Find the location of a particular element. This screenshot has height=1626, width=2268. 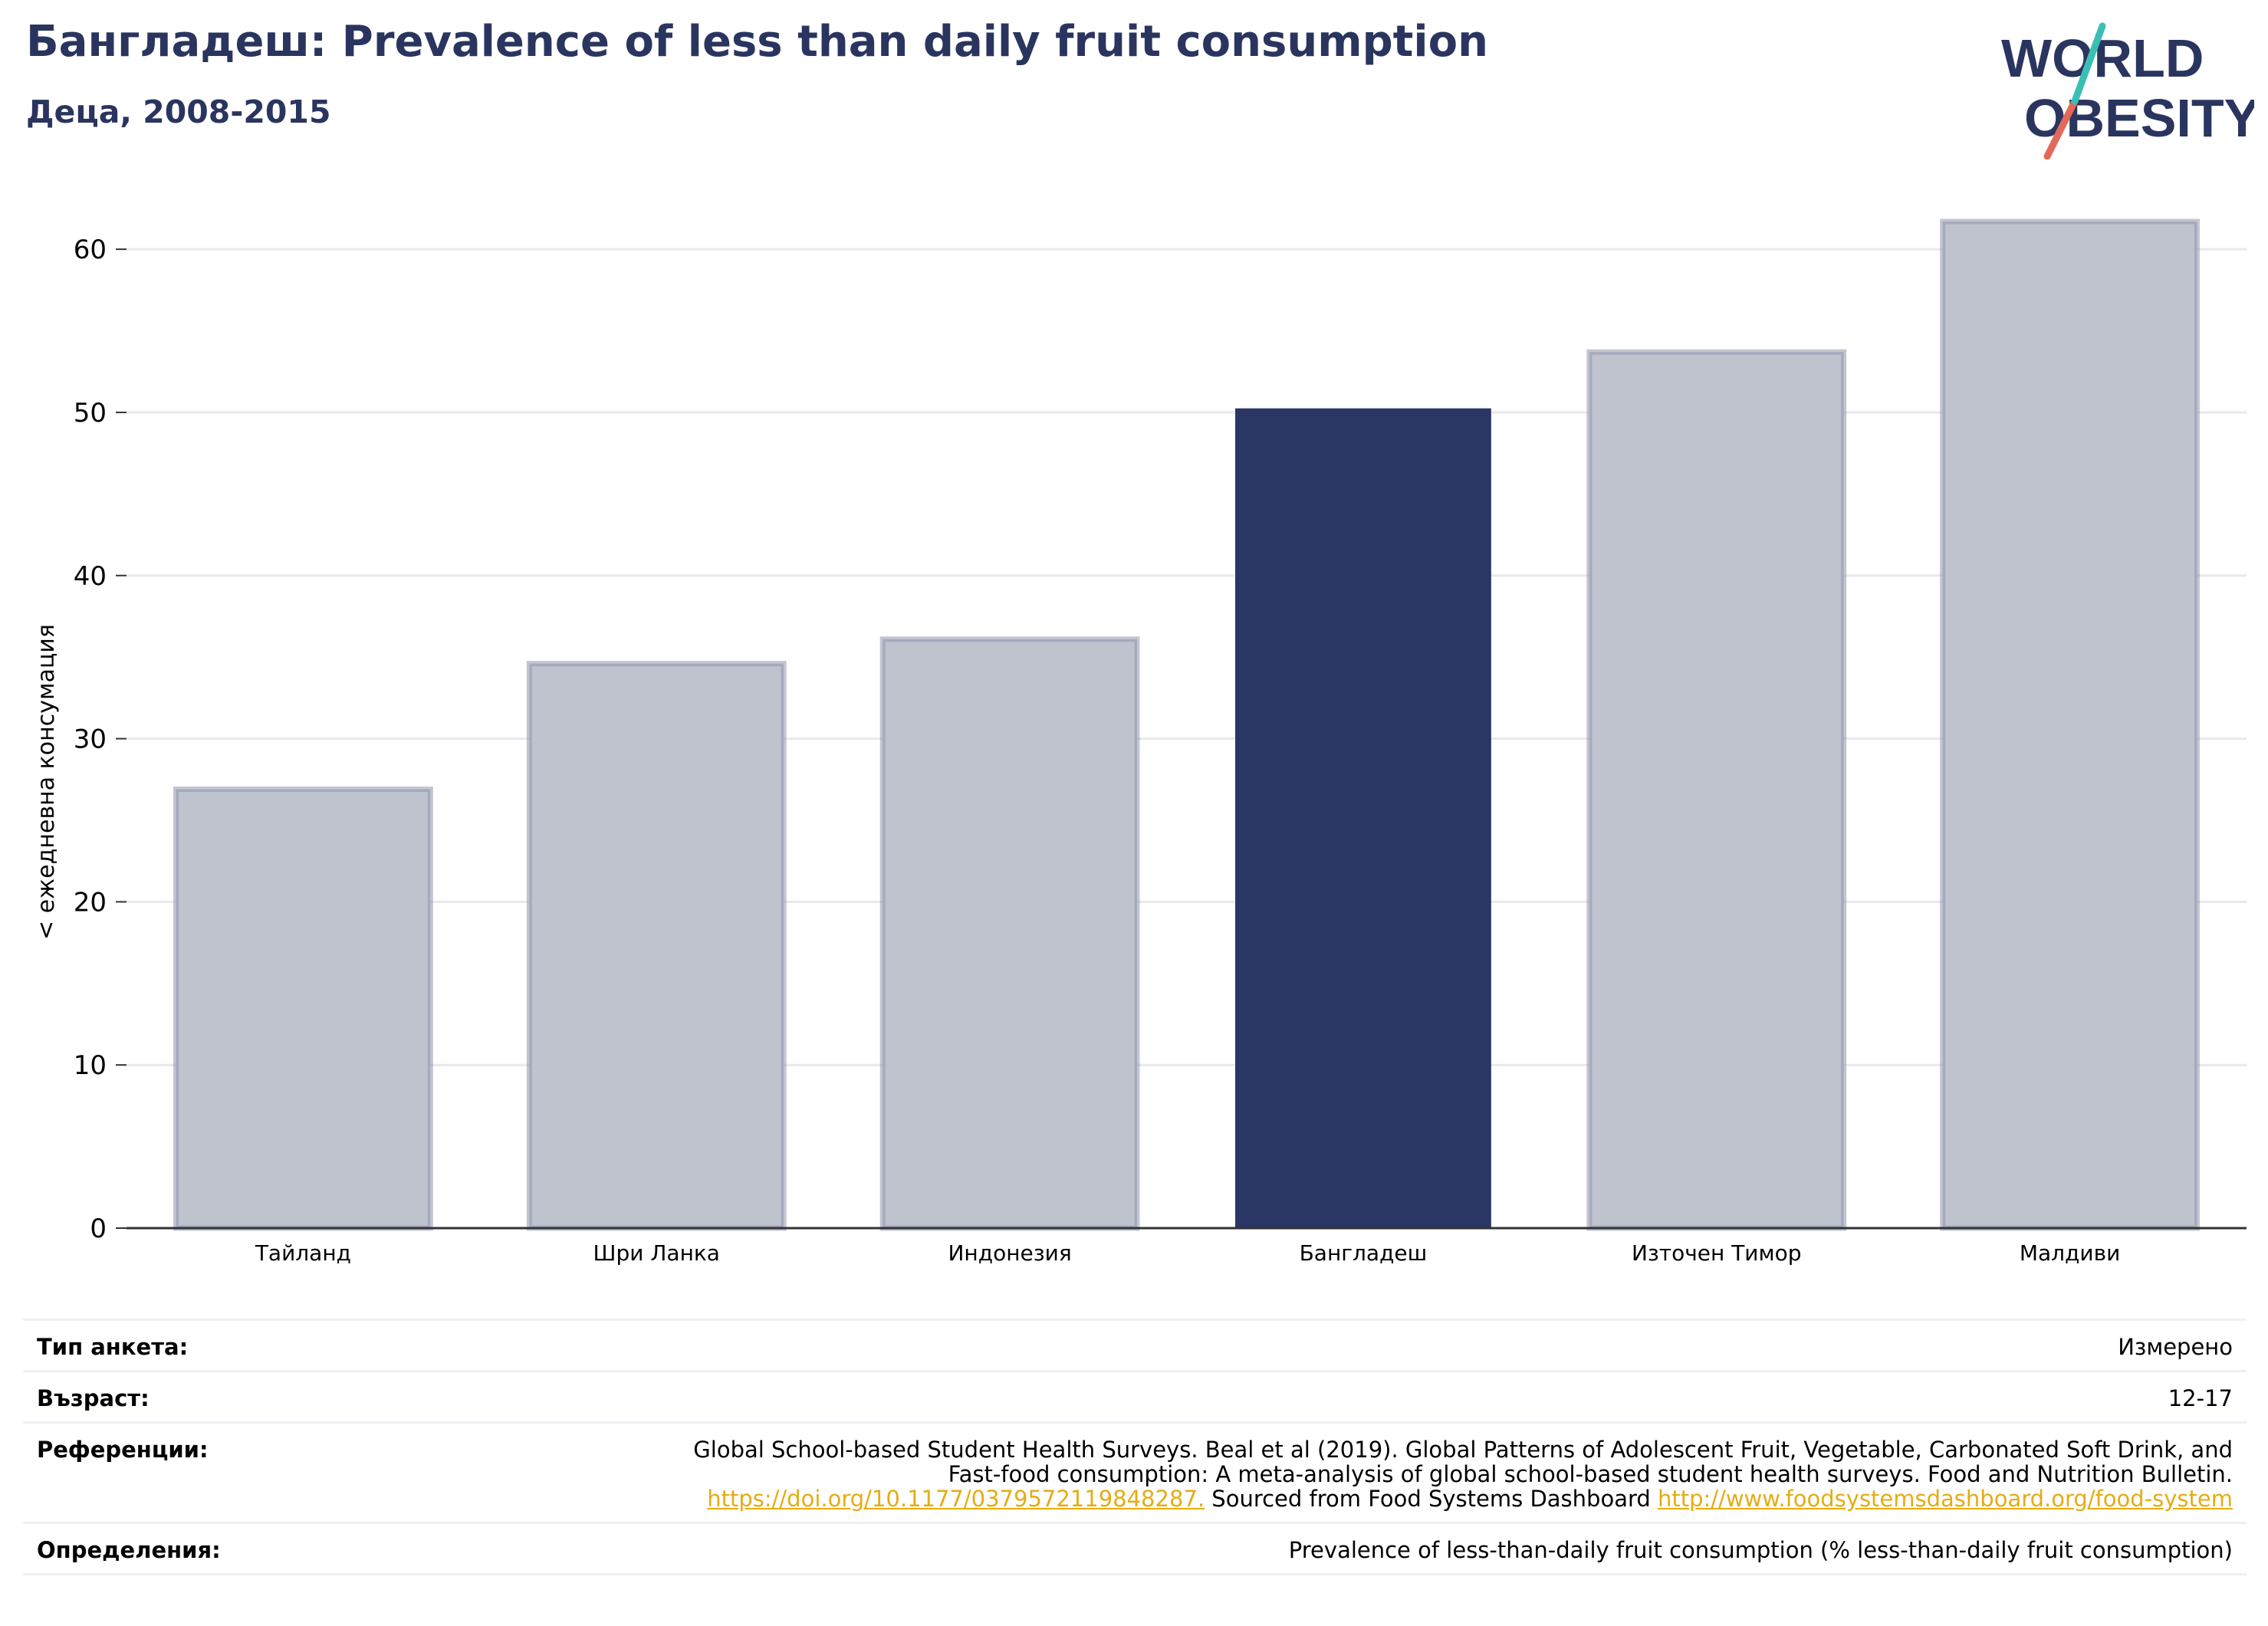

x-tick-label: Бангладеш is located at coordinates (1364, 1253).